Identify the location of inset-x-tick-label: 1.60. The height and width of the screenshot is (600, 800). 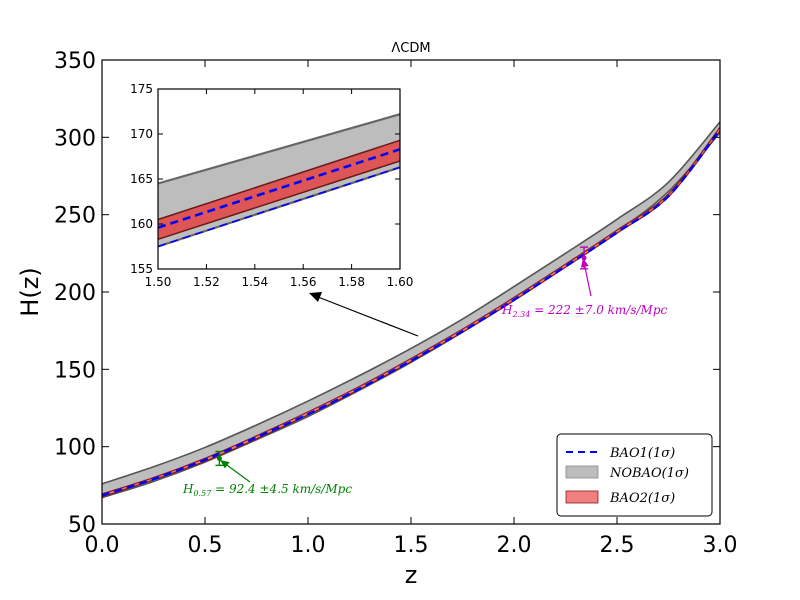
(400, 282).